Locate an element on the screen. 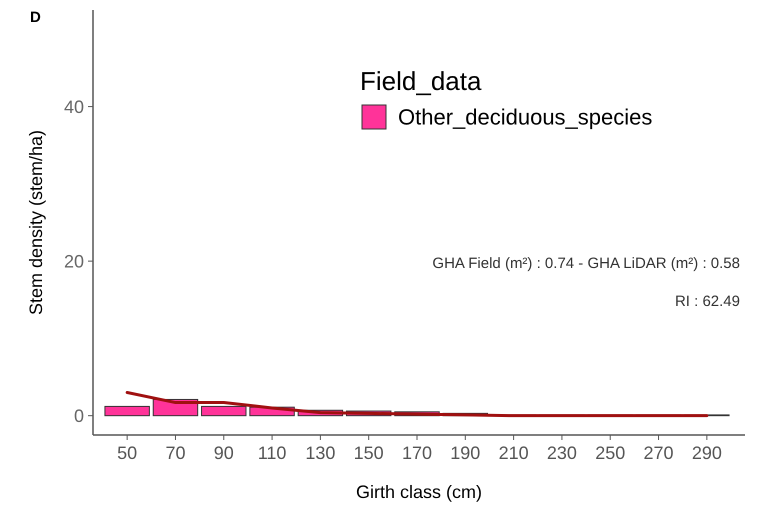 The width and height of the screenshot is (763, 506). x-tick-label: 210 is located at coordinates (513, 453).